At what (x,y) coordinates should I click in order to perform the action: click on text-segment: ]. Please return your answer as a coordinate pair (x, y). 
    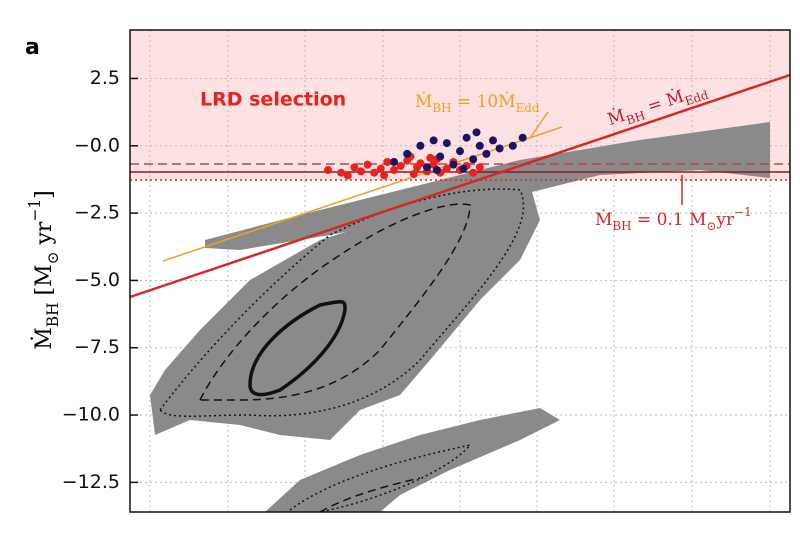
    Looking at the image, I should click on (44, 194).